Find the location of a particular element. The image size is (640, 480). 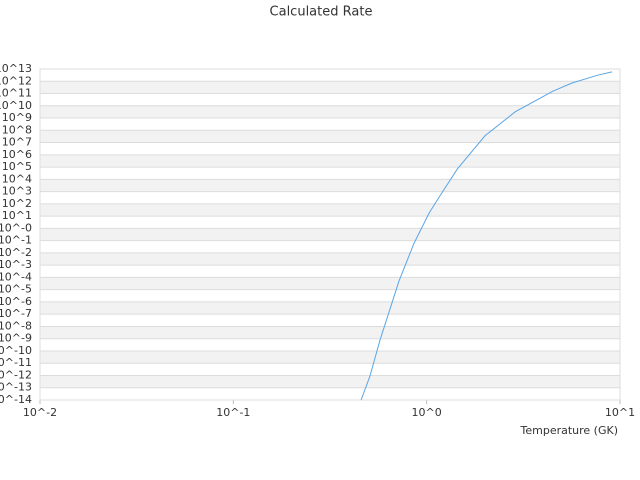

chart-title: Calculated Rate is located at coordinates (321, 12).